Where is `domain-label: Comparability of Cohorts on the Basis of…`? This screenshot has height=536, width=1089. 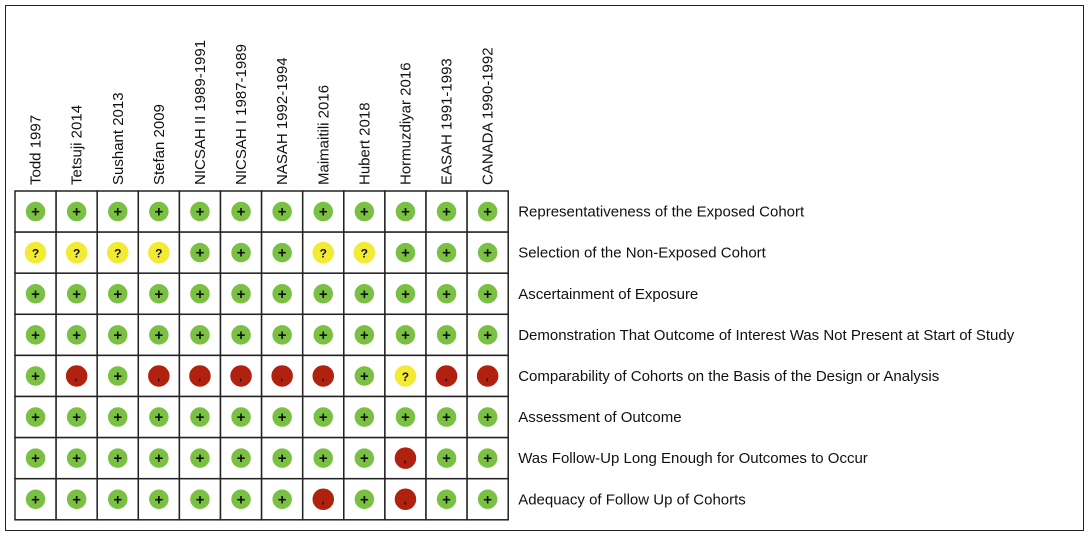
domain-label: Comparability of Cohorts on the Basis of… is located at coordinates (728, 376).